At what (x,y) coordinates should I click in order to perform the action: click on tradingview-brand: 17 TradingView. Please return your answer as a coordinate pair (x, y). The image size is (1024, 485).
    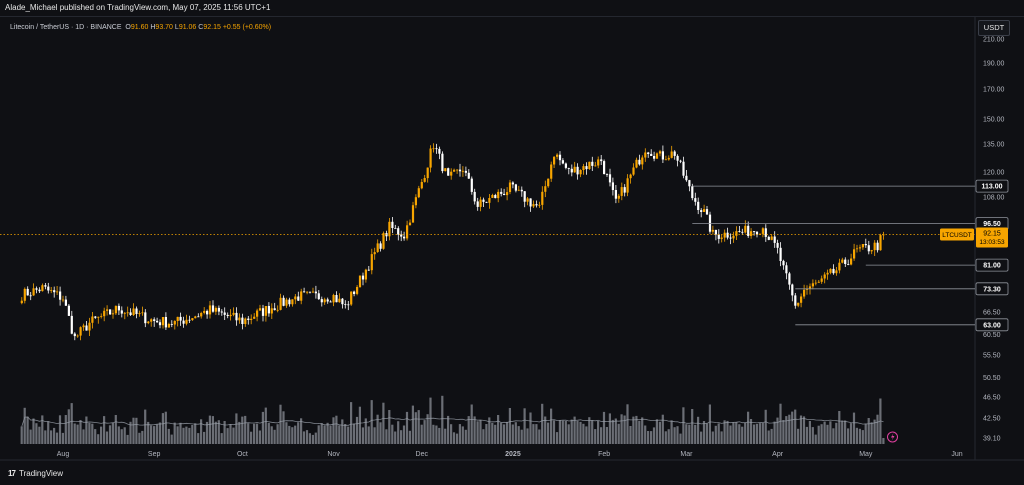
    Looking at the image, I should click on (35, 473).